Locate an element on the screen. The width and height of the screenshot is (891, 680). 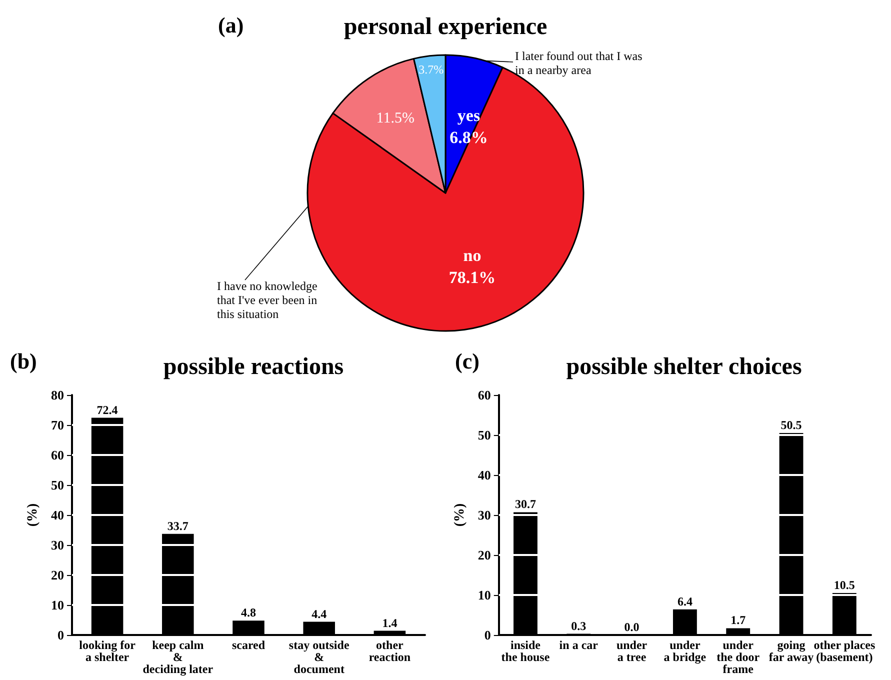
data-label: 0.0 is located at coordinates (632, 627).